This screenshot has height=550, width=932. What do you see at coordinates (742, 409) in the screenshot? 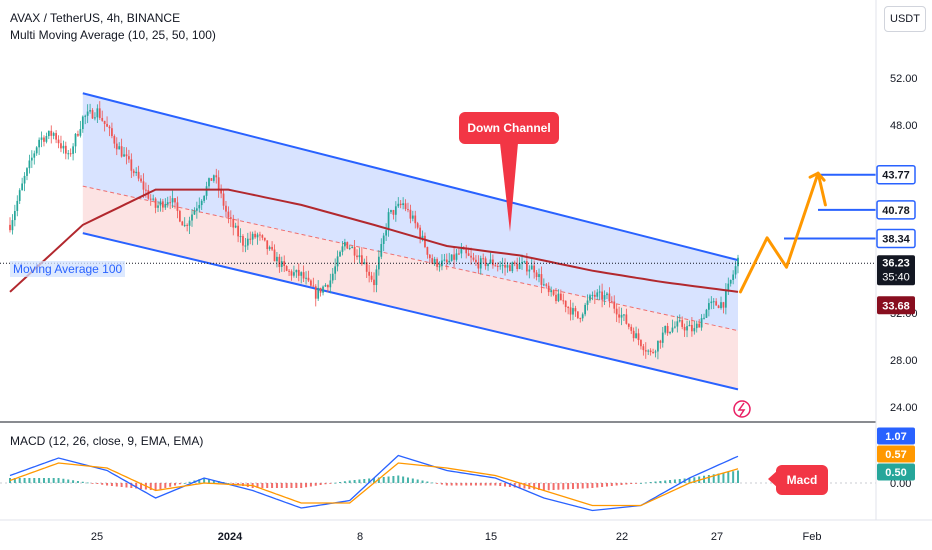
I see `lightning-icon-ring` at bounding box center [742, 409].